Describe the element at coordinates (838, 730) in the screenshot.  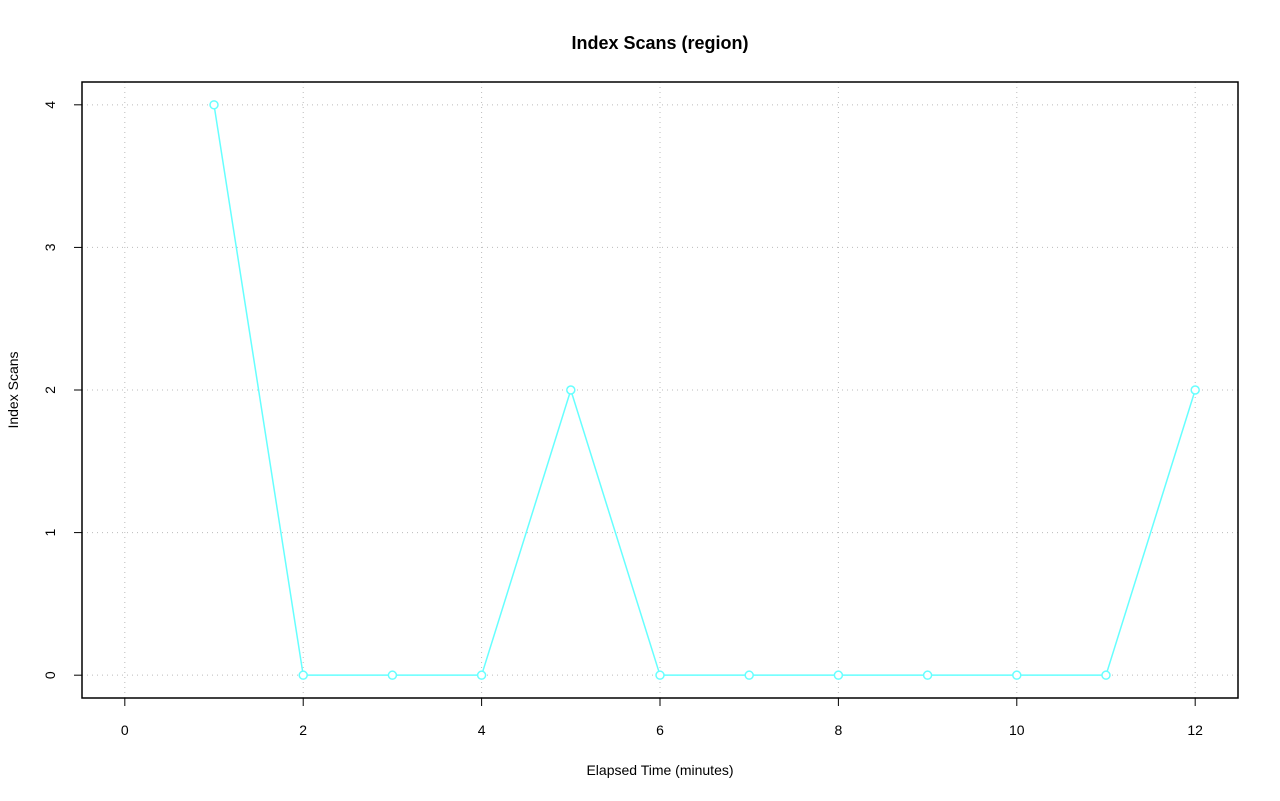
I see `x-tick-label: 8` at that location.